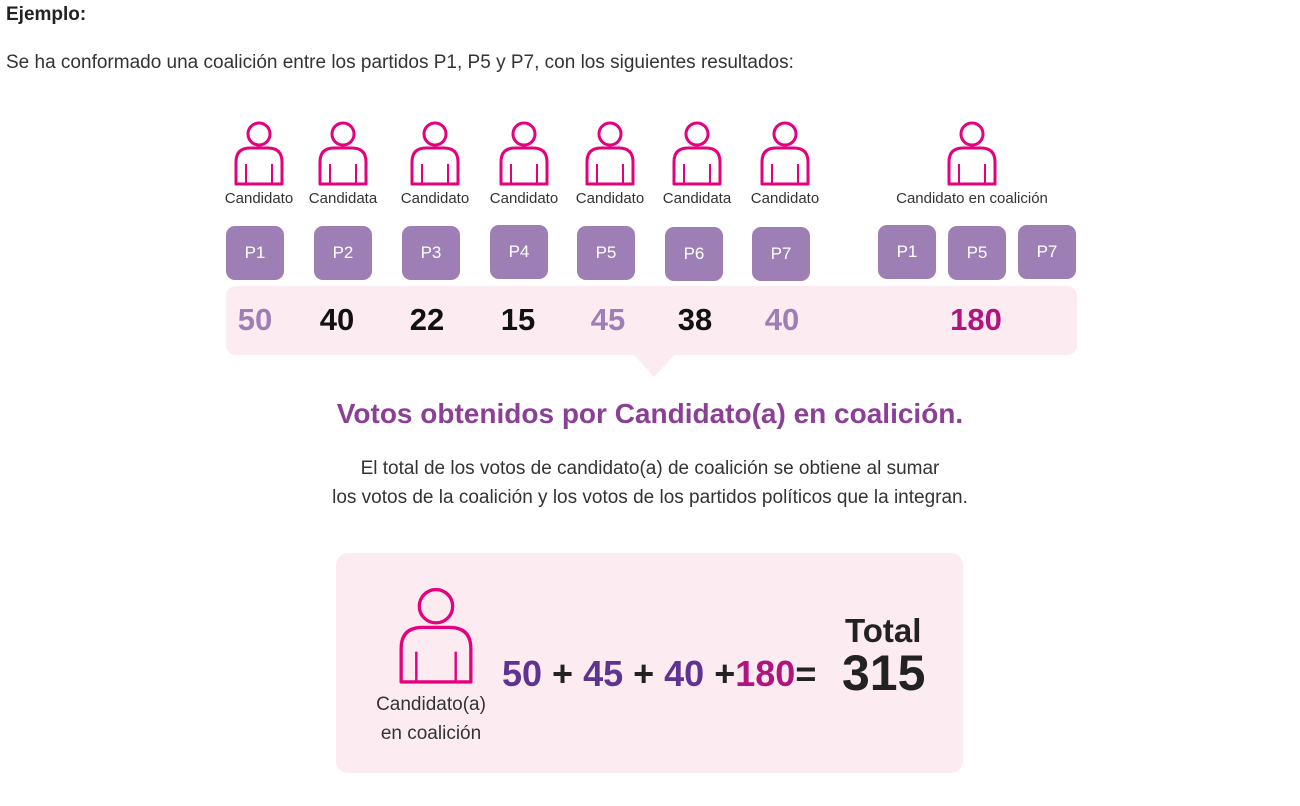 The image size is (1300, 806). I want to click on coalition-candidate-label: Candidato en coalición, so click(972, 198).